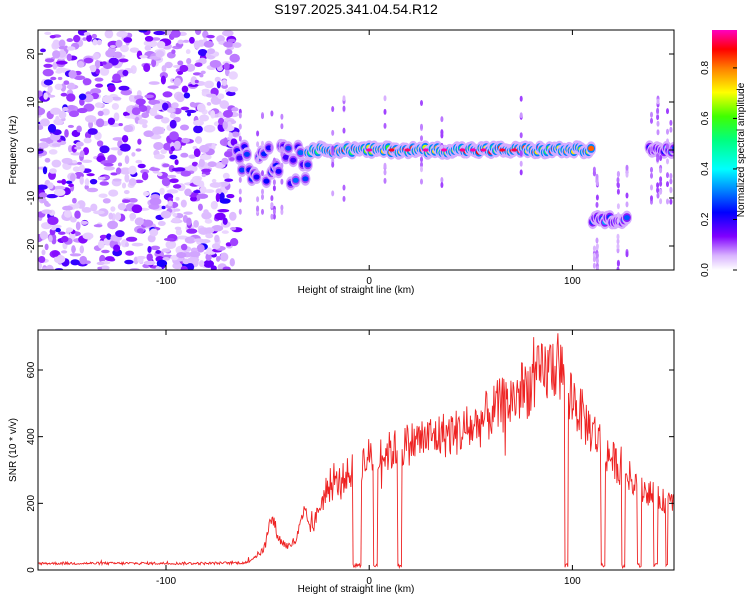  Describe the element at coordinates (724, 150) in the screenshot. I see `colorbar-gradient` at that location.